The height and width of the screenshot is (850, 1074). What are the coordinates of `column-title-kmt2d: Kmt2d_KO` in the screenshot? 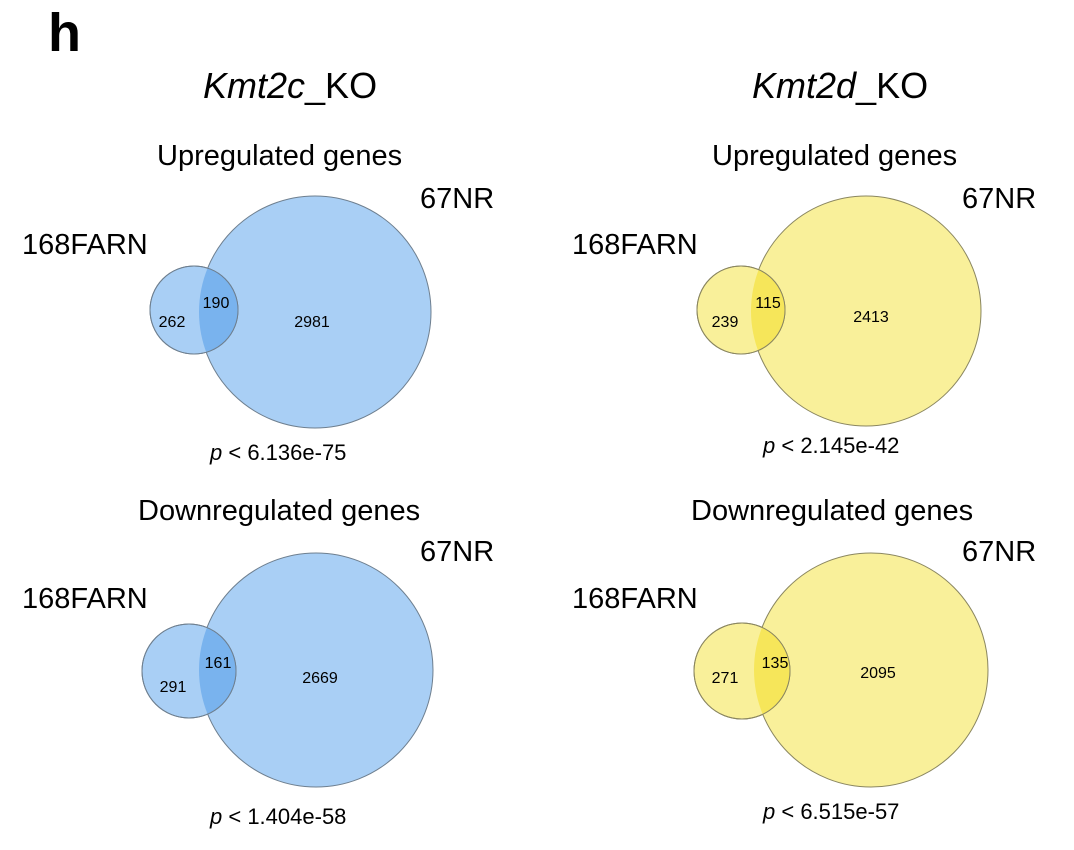 It's located at (840, 85).